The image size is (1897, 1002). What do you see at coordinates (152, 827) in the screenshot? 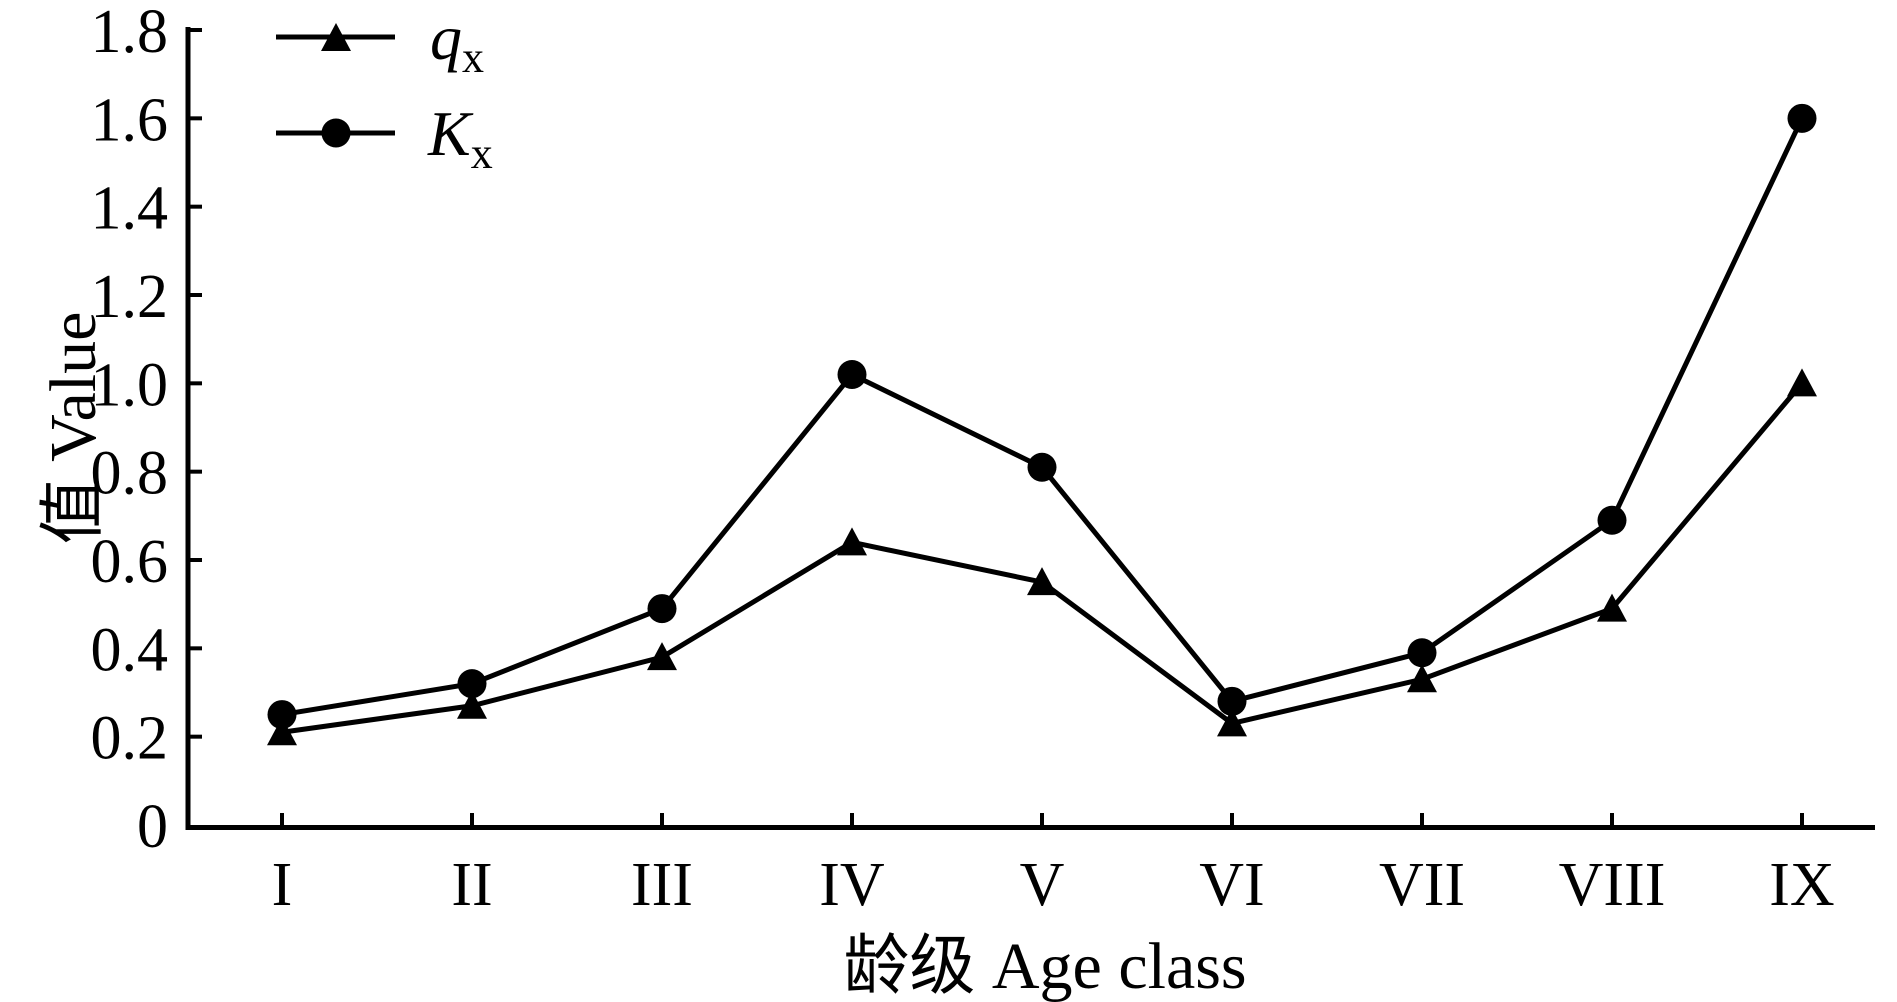
I see `y-tick-label: 0` at bounding box center [152, 827].